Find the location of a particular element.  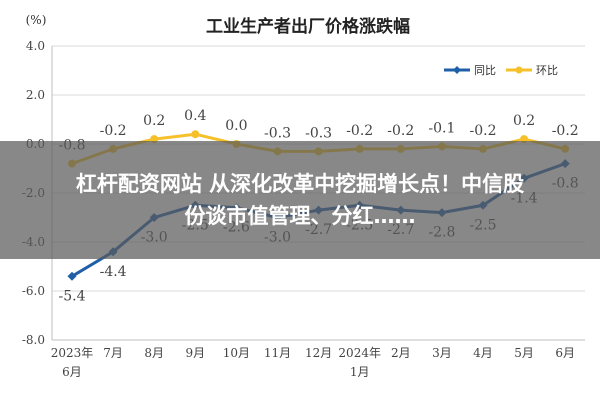

x-tick-label: 10月 is located at coordinates (236, 353).